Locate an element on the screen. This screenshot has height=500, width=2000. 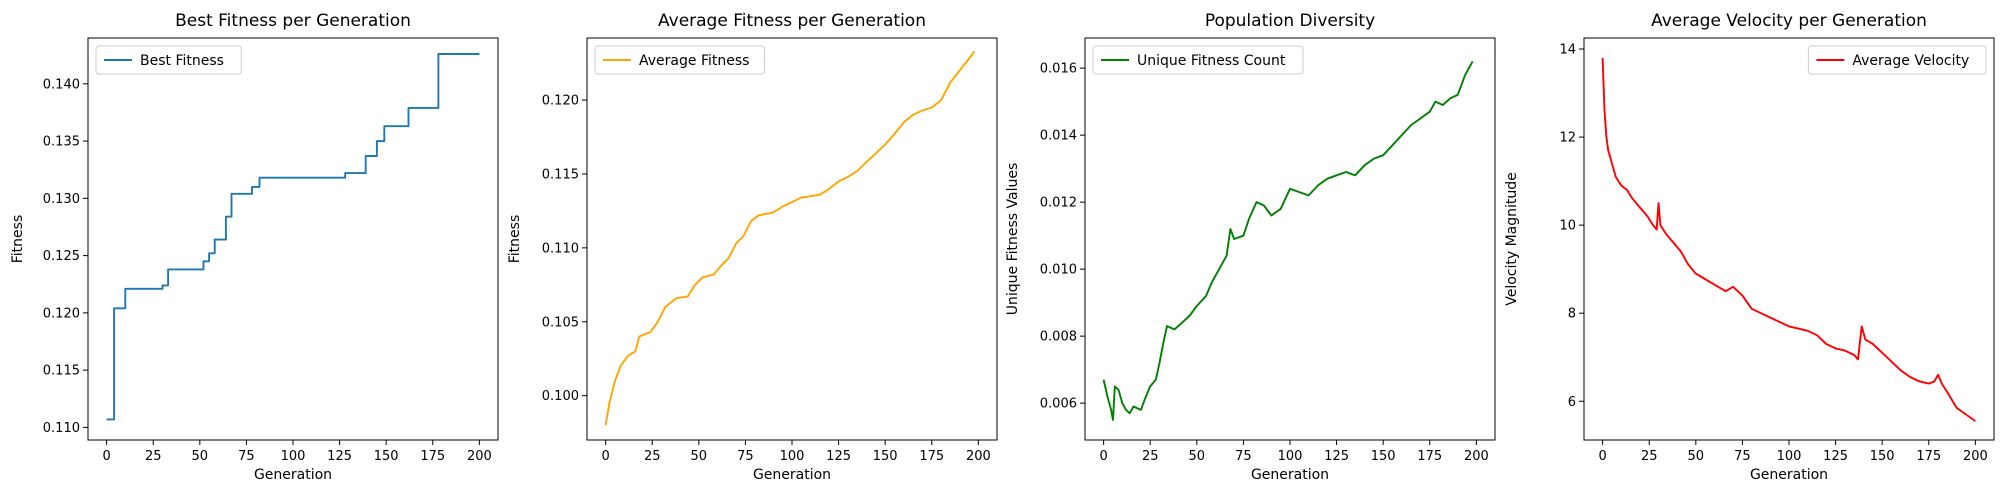
legend-label: Average Fitness is located at coordinates (694, 61).